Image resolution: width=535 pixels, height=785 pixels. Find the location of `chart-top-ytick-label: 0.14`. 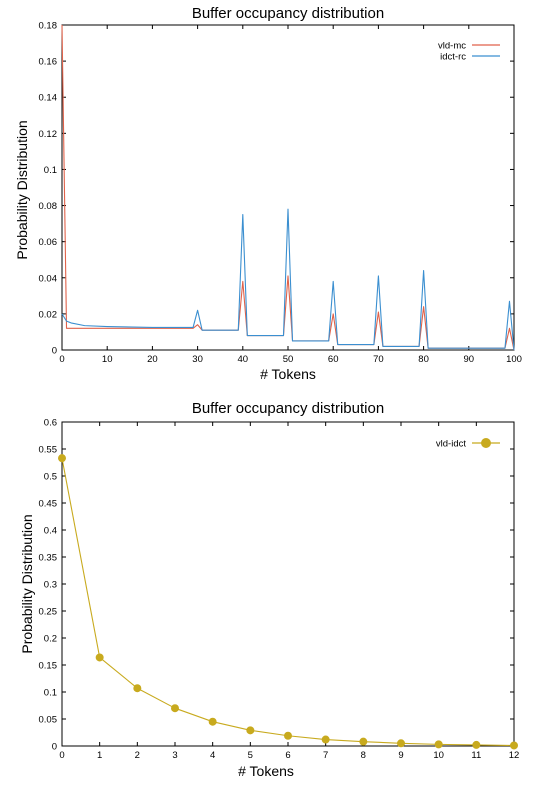

chart-top-ytick-label: 0.14 is located at coordinates (48, 98).